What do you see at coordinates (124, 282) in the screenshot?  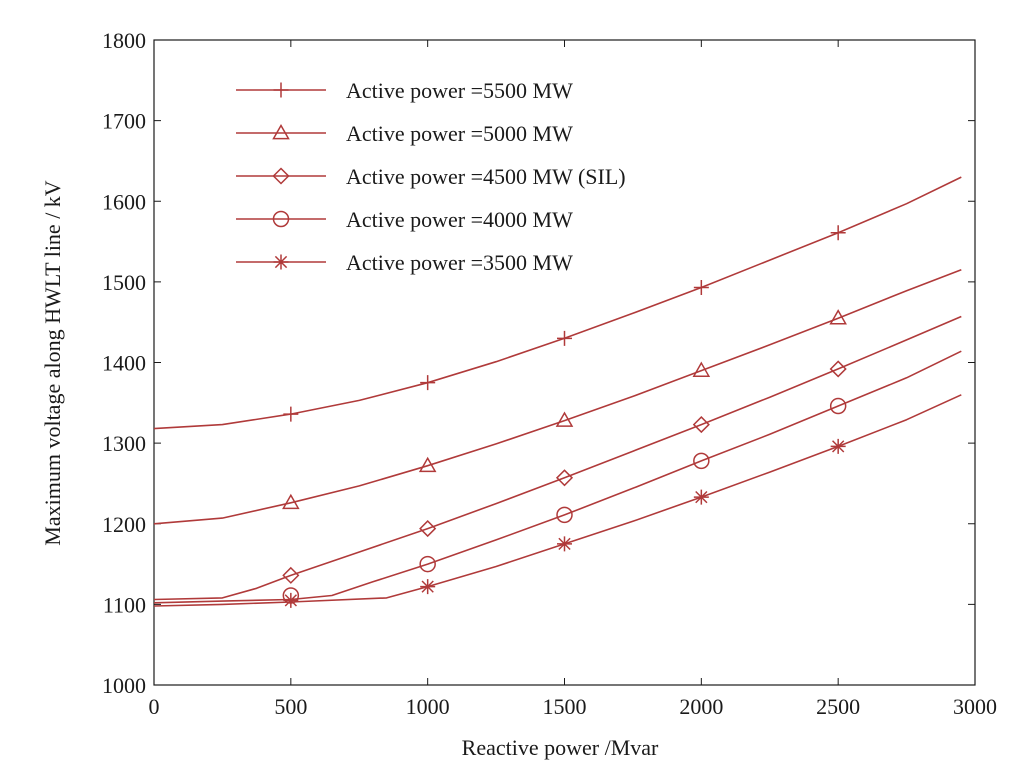 I see `y-tick-label: 1500` at bounding box center [124, 282].